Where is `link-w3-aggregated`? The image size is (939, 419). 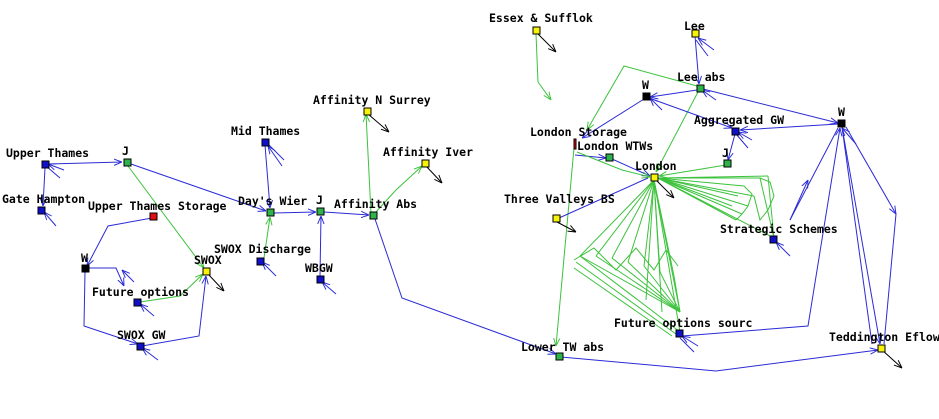 link-w3-aggregated is located at coordinates (789, 126).